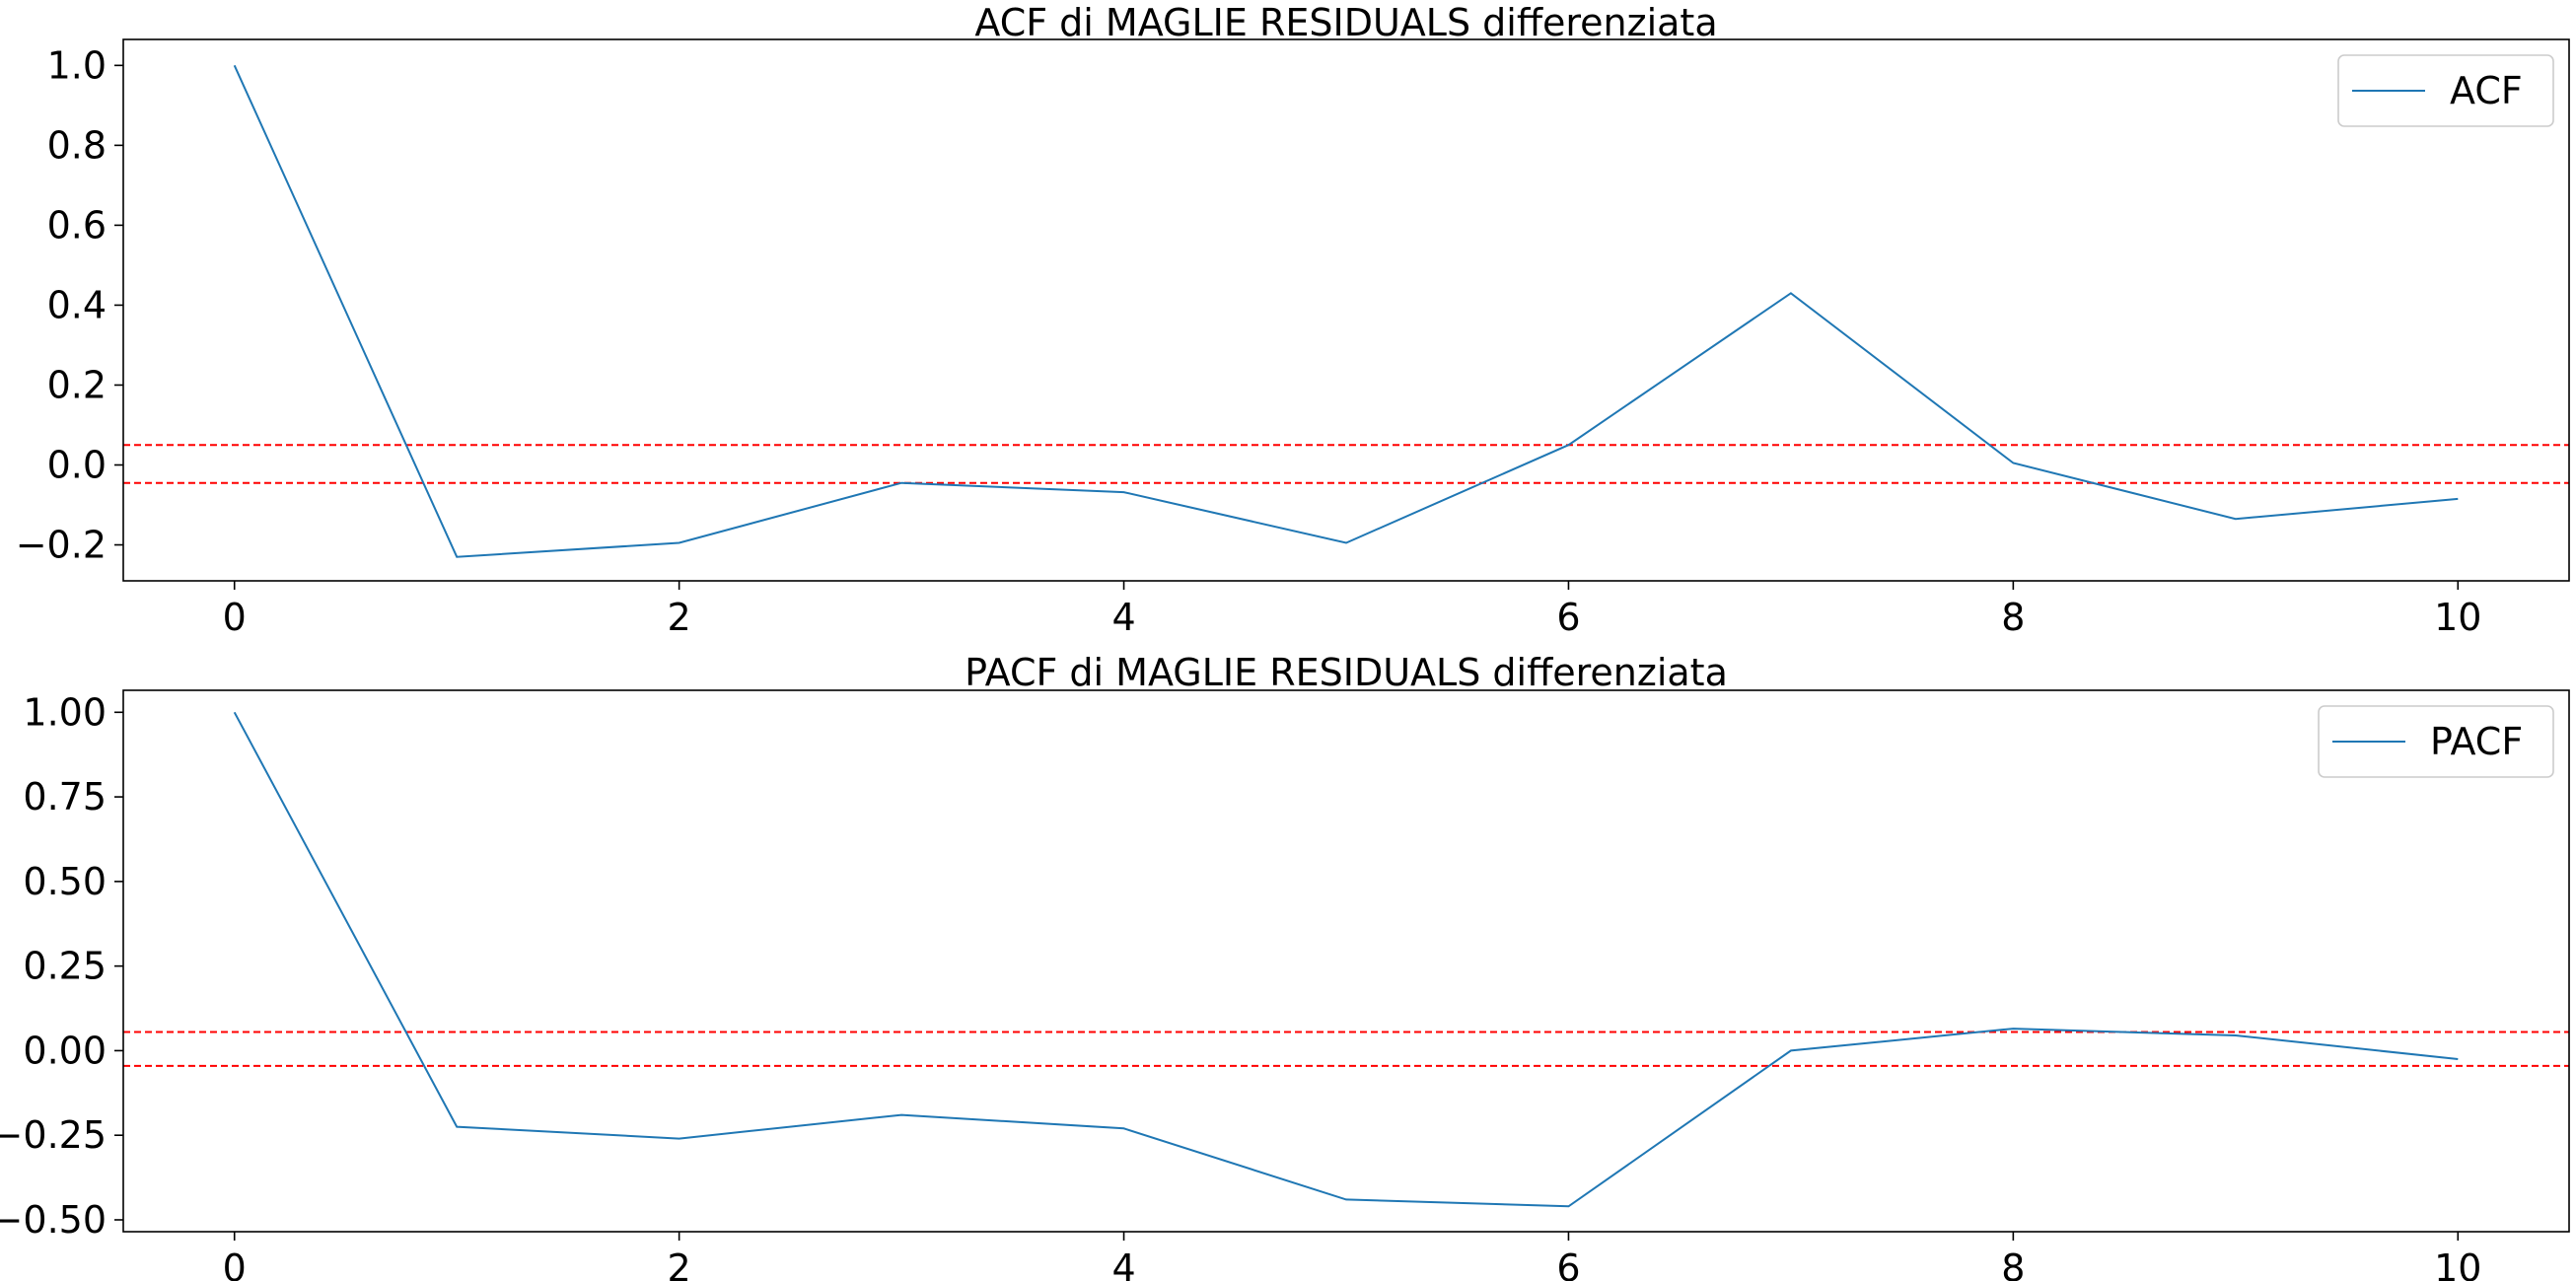  I want to click on pacf-legend-box, so click(2436, 741).